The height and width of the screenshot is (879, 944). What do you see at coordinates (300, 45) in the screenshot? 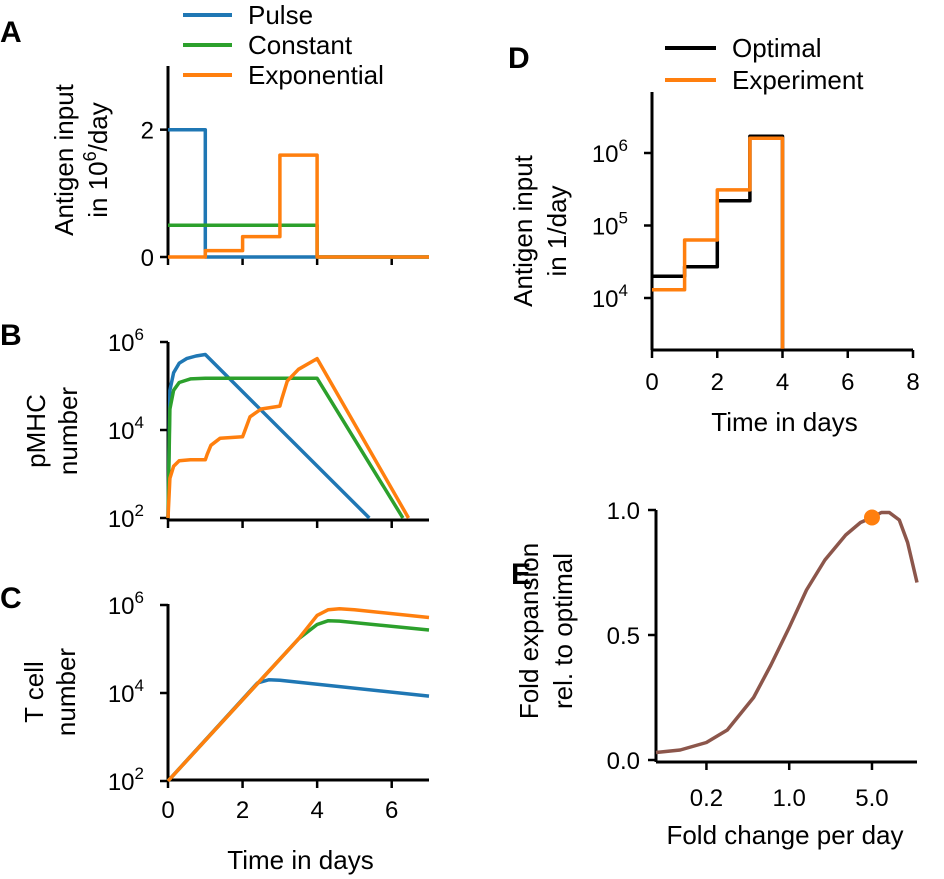
I see `legend-label-constant: Constant` at bounding box center [300, 45].